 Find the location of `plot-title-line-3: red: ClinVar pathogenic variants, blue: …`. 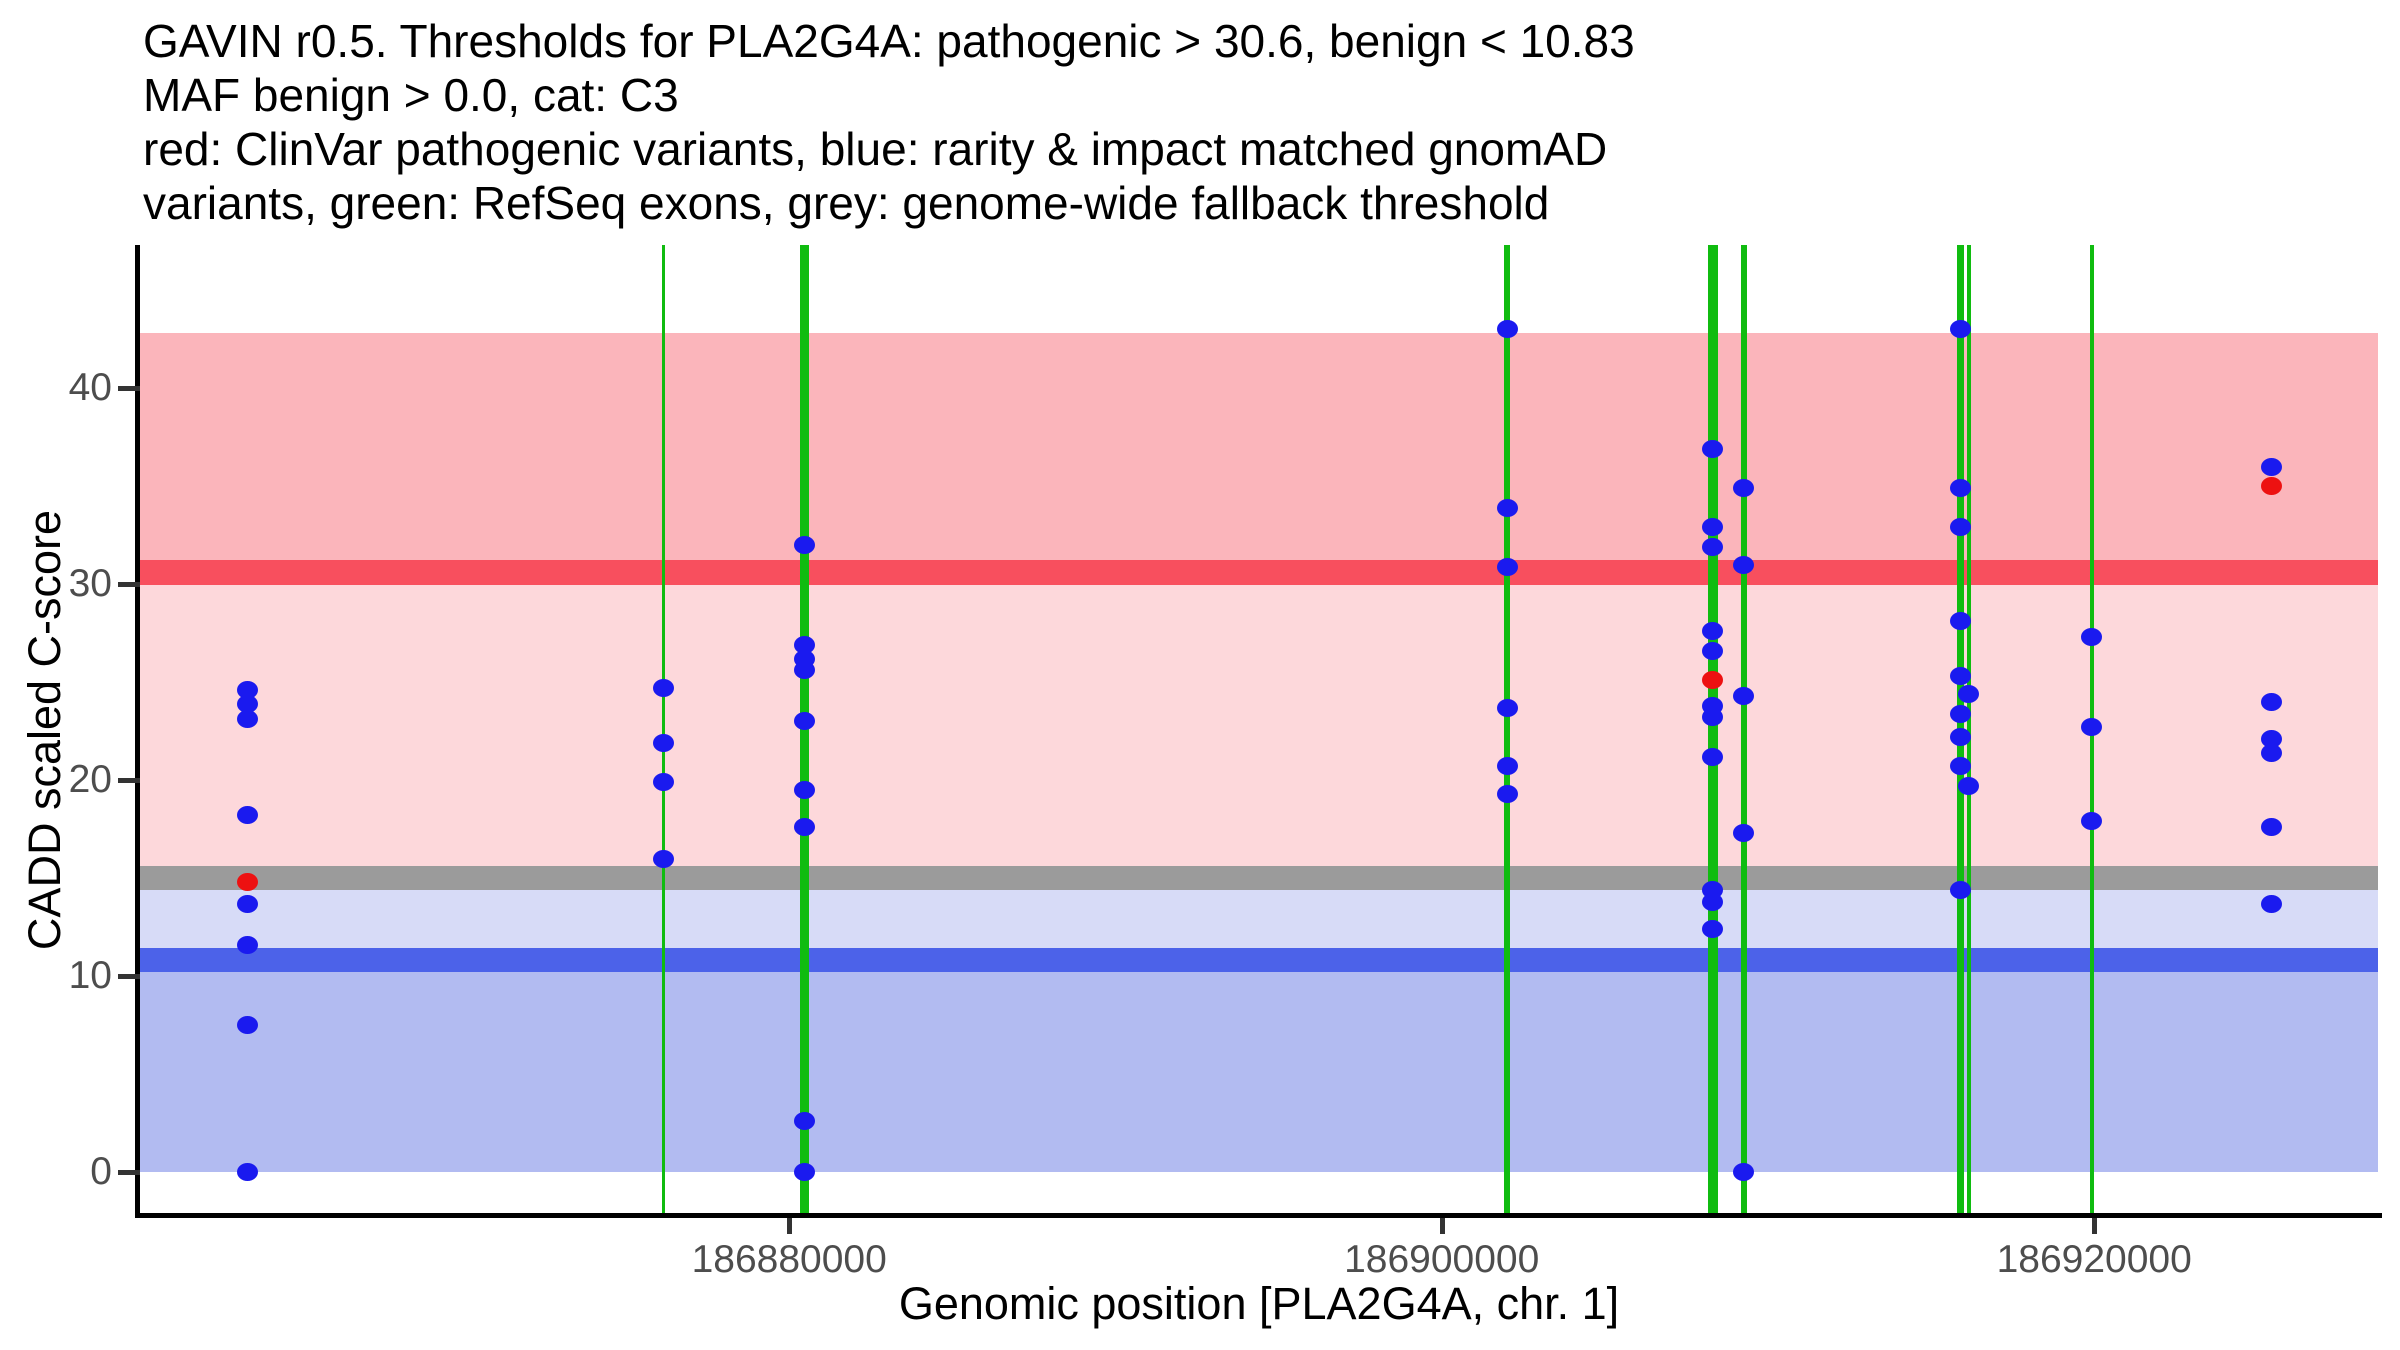

plot-title-line-3: red: ClinVar pathogenic variants, blue: … is located at coordinates (875, 149).